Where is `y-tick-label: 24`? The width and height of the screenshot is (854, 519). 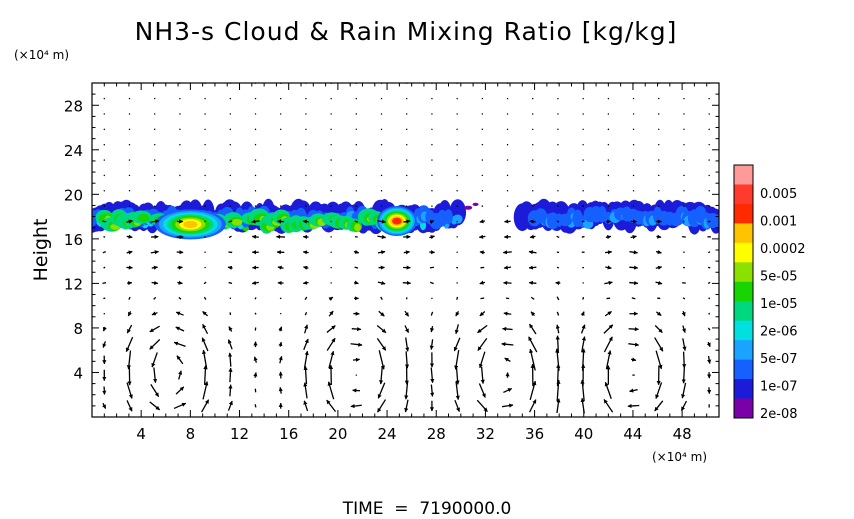
y-tick-label: 24 is located at coordinates (73, 151).